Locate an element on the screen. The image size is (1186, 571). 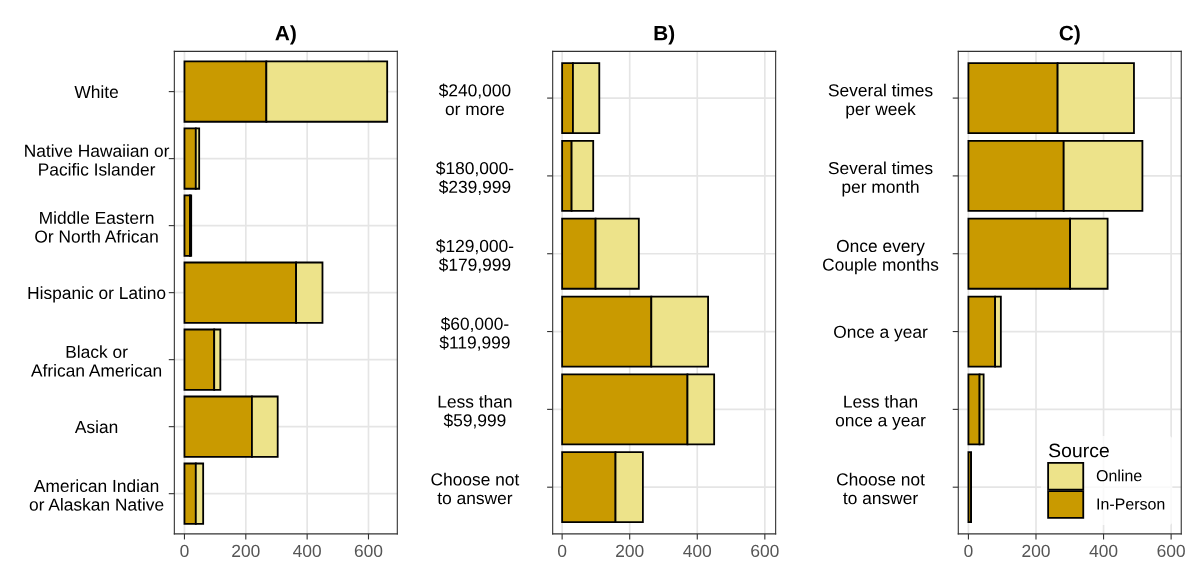
y-tick-label: Several times per month is located at coordinates (880, 179).